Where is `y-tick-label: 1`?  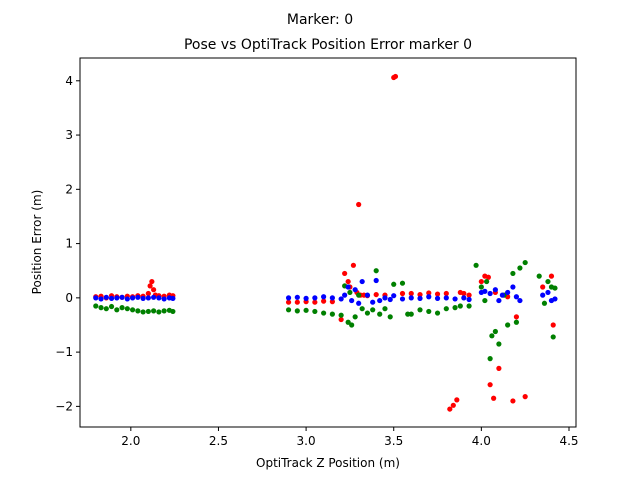 y-tick-label: 1 is located at coordinates (69, 244).